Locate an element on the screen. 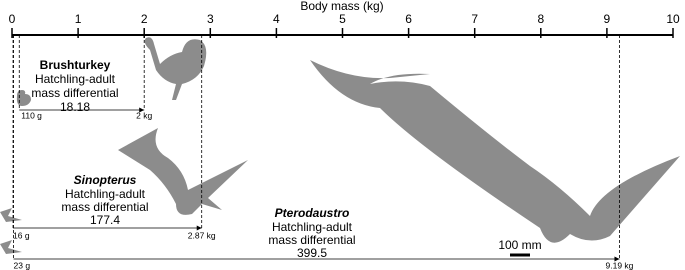 The height and width of the screenshot is (270, 685). x-tick-label: 1 is located at coordinates (78, 19).